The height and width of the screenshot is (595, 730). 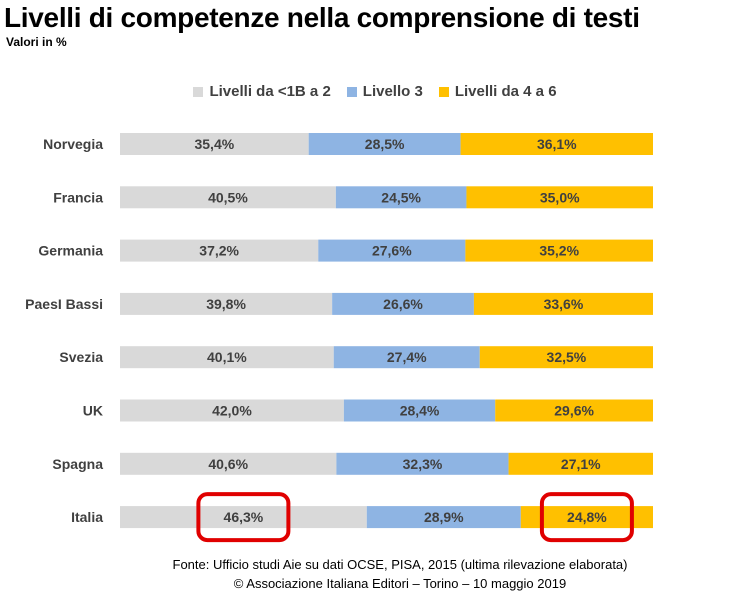 I want to click on data-label-francia-blue: 24,5%, so click(x=401, y=197).